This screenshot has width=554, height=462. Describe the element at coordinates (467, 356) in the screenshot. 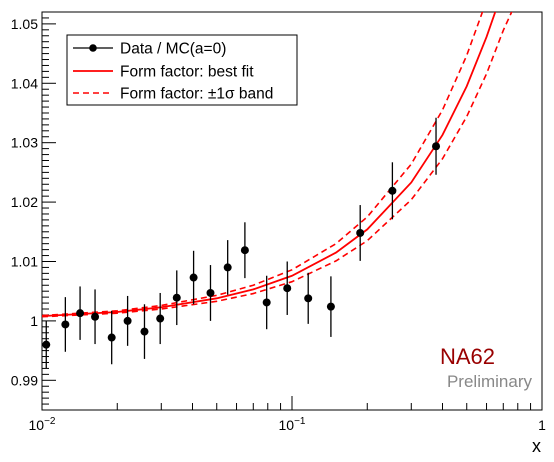

I see `experiment-label: NA62` at that location.